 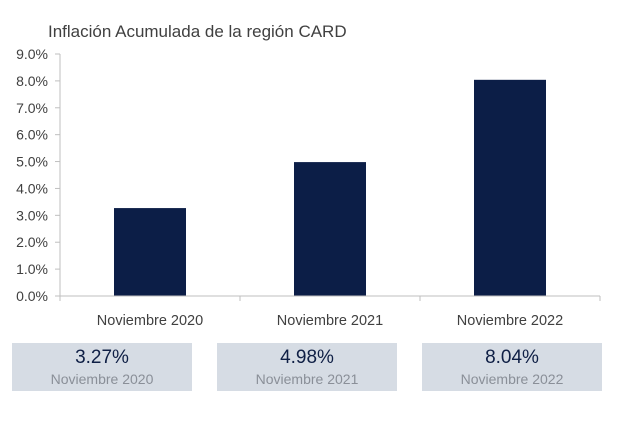 What do you see at coordinates (330, 321) in the screenshot?
I see `x-tick-label: Noviembre 2021` at bounding box center [330, 321].